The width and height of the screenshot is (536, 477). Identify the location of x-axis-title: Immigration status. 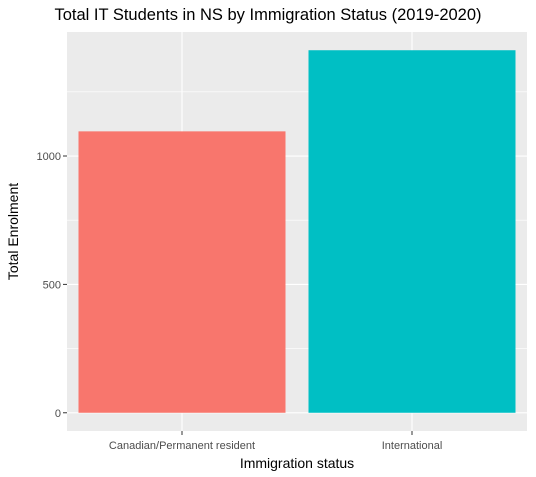
(297, 463).